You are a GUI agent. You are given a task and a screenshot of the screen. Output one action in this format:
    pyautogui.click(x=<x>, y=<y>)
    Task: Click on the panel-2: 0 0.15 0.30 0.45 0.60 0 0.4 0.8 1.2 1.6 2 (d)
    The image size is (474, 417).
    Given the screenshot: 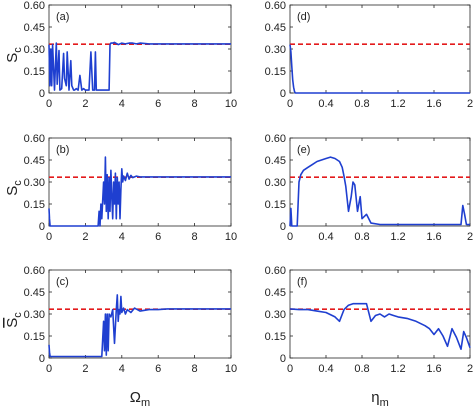 What is the action you would take?
    pyautogui.click(x=369, y=55)
    